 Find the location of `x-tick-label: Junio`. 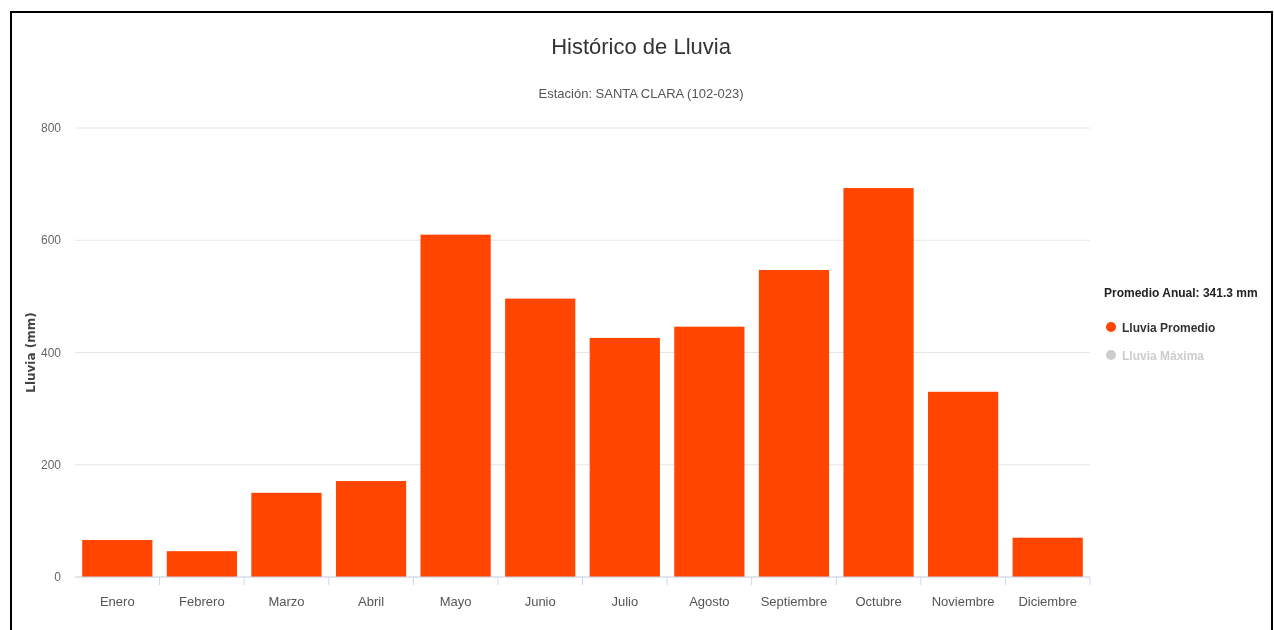

x-tick-label: Junio is located at coordinates (540, 601).